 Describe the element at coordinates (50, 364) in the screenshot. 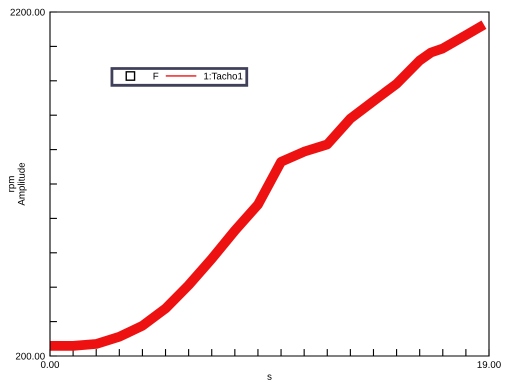

I see `x-tick-label: 0.00` at that location.